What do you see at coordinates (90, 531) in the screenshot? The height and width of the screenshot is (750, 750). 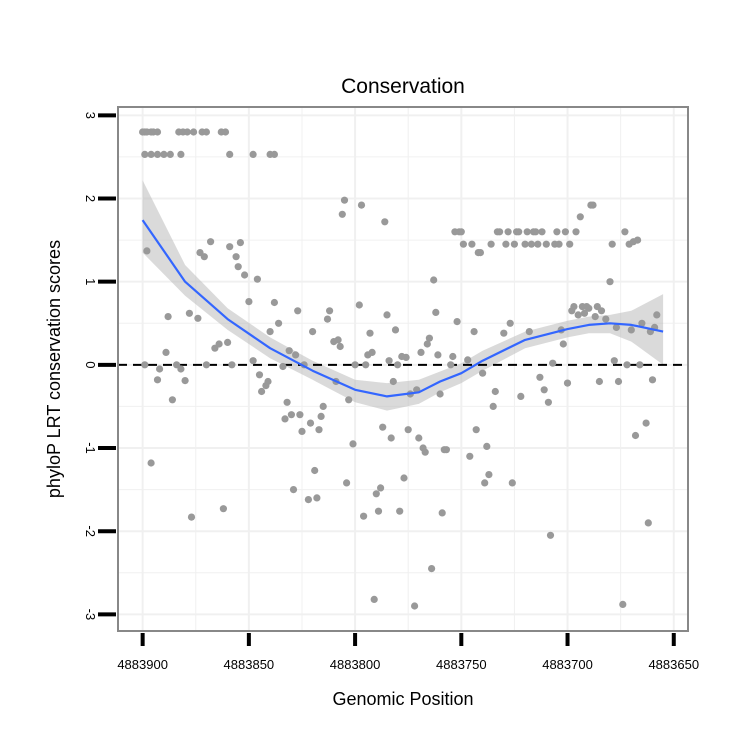 I see `y-tick-label: -2` at bounding box center [90, 531].